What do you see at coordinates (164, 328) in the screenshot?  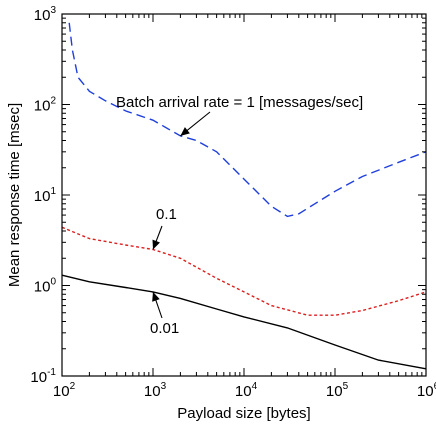 I see `annotation-rate-0.01: 0.01` at bounding box center [164, 328].